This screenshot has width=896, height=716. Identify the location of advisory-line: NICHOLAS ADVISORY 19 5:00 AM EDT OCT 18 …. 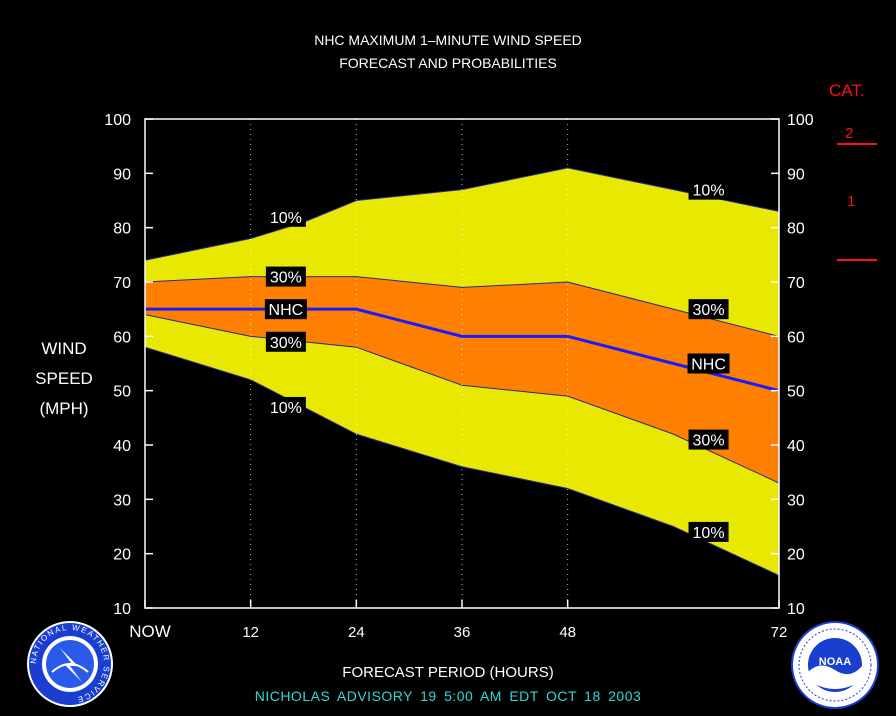
(448, 696).